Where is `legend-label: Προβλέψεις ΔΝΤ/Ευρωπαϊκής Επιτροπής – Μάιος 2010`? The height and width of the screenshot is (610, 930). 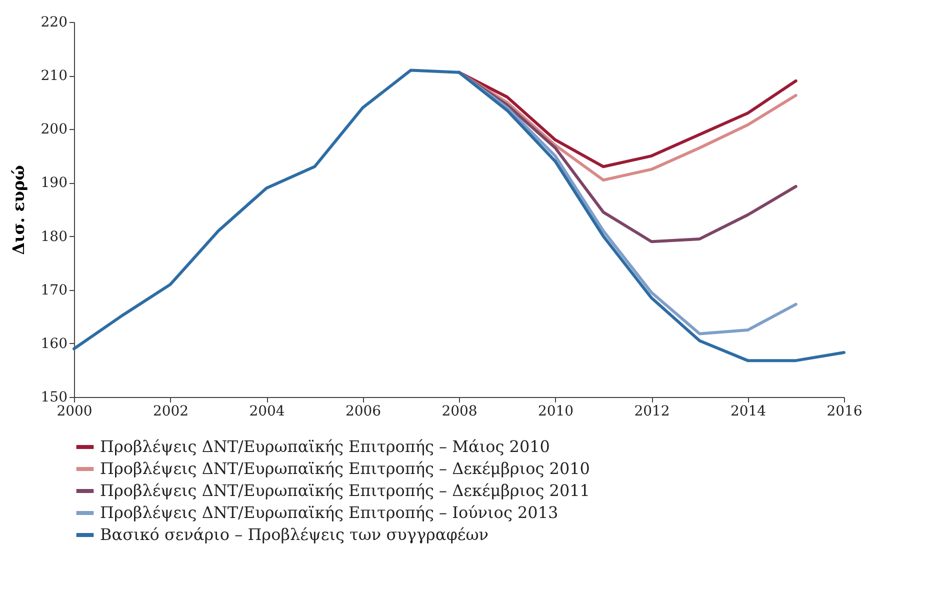 legend-label: Προβλέψεις ΔΝΤ/Ευρωπαϊκής Επιτροπής – Μάιος 2010 is located at coordinates (325, 446).